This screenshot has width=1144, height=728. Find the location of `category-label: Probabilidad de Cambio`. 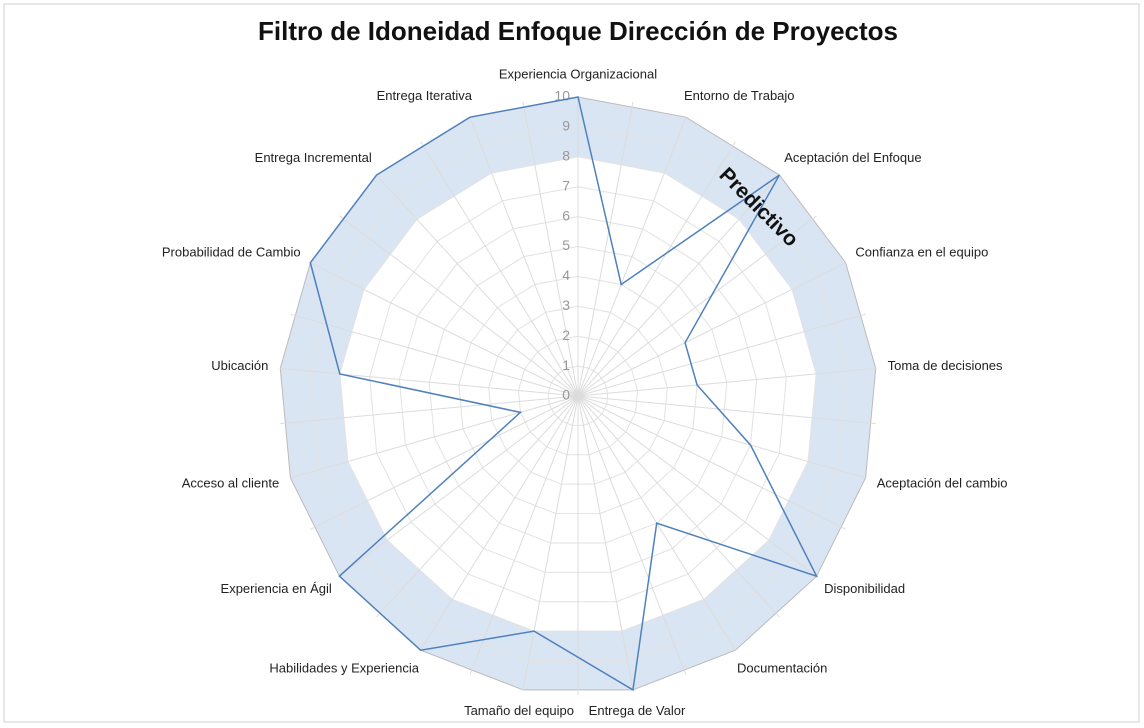

category-label: Probabilidad de Cambio is located at coordinates (231, 251).